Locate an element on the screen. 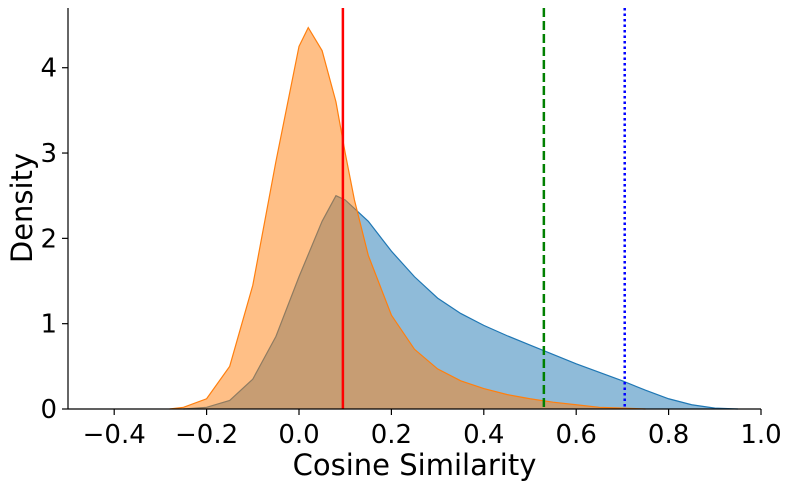 This screenshot has width=793, height=488. x-axis-label: Cosine Similarity is located at coordinates (415, 465).